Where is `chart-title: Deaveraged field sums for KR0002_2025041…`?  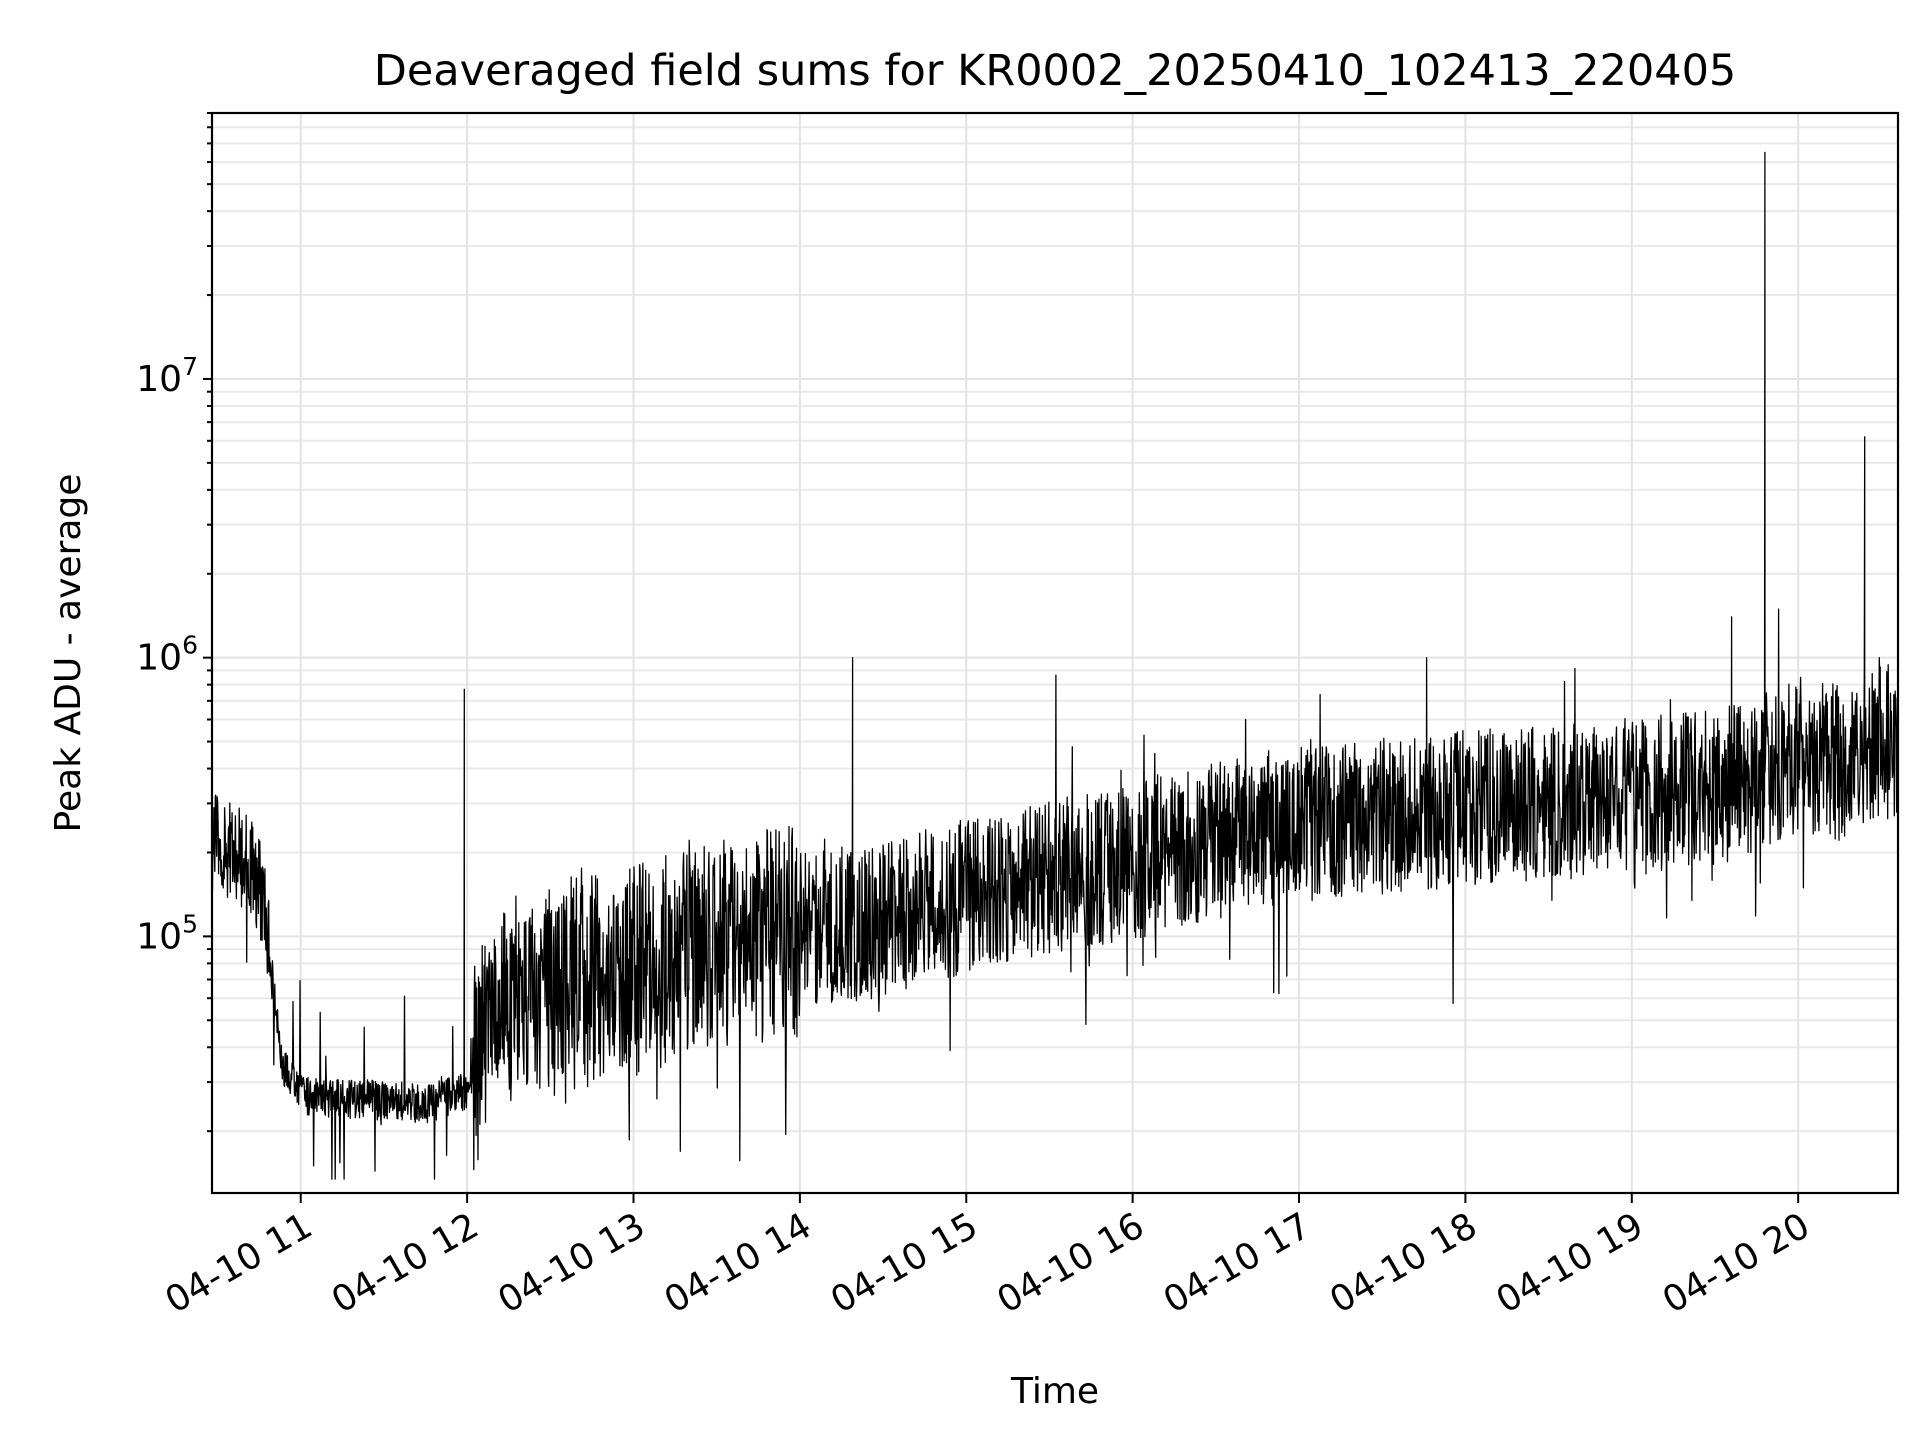 chart-title: Deaveraged field sums for KR0002_2025041… is located at coordinates (1055, 71).